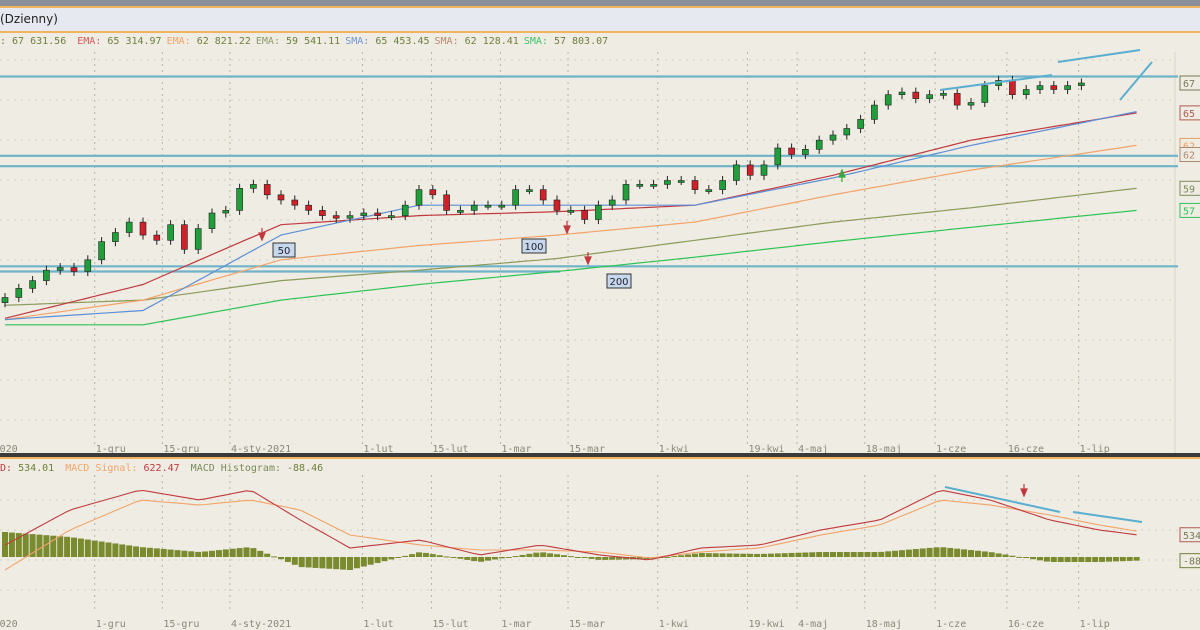  Describe the element at coordinates (284, 251) in the screenshot. I see `ma-period-label: 50` at that location.